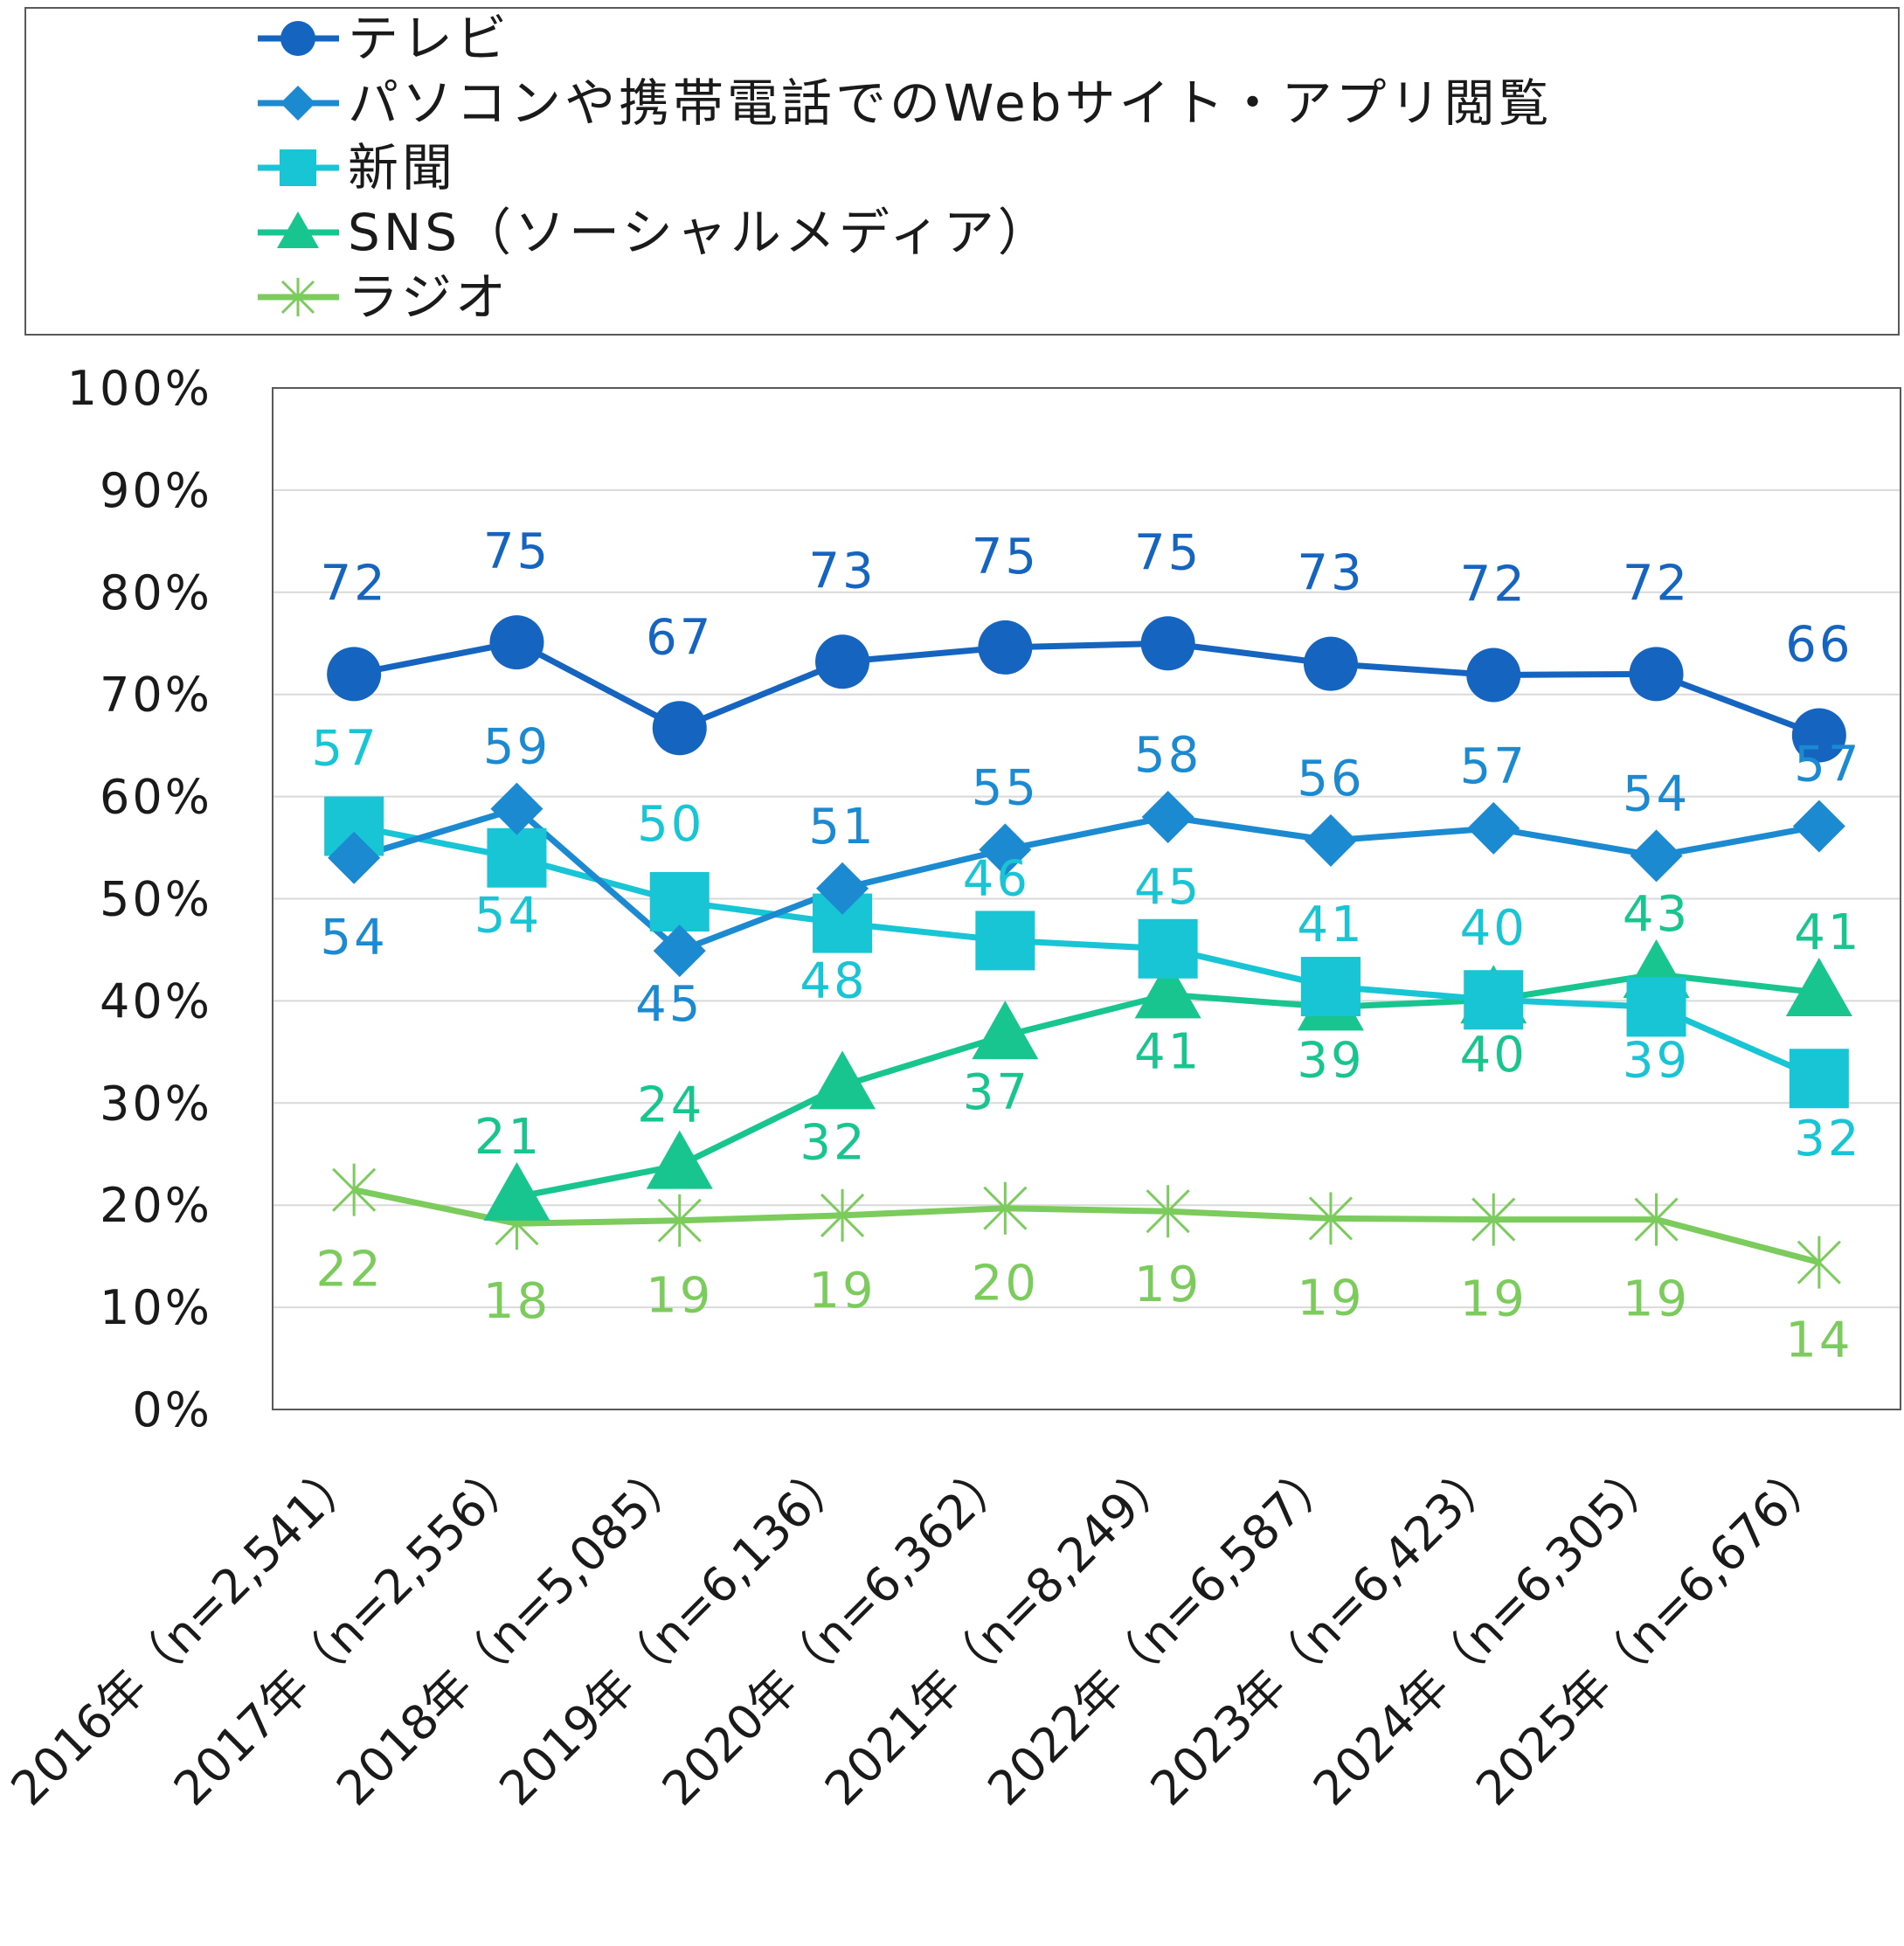  I want to click on y-tick-label: 30%, so click(156, 1103).